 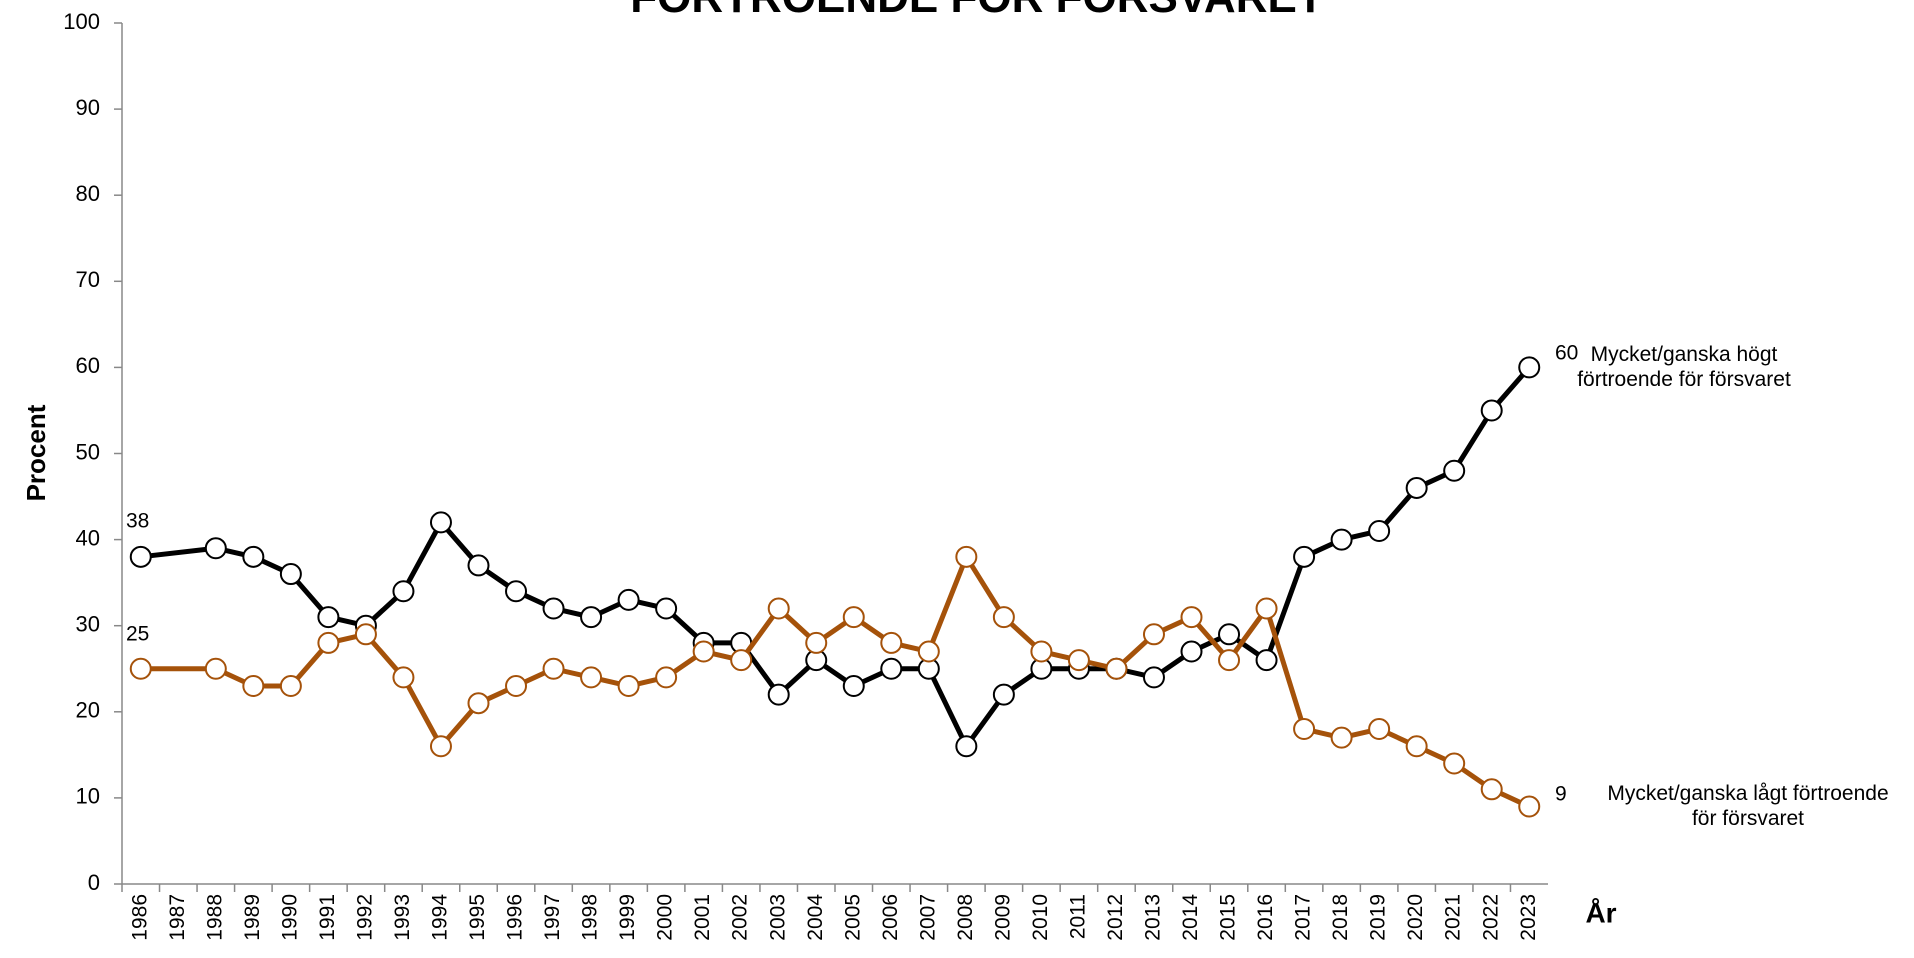 What do you see at coordinates (927, 917) in the screenshot?
I see `x-tick-label: 2007` at bounding box center [927, 917].